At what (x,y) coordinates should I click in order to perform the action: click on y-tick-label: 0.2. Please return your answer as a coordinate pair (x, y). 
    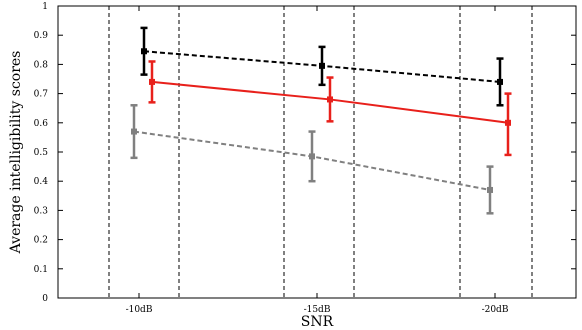
    Looking at the image, I should click on (41, 241).